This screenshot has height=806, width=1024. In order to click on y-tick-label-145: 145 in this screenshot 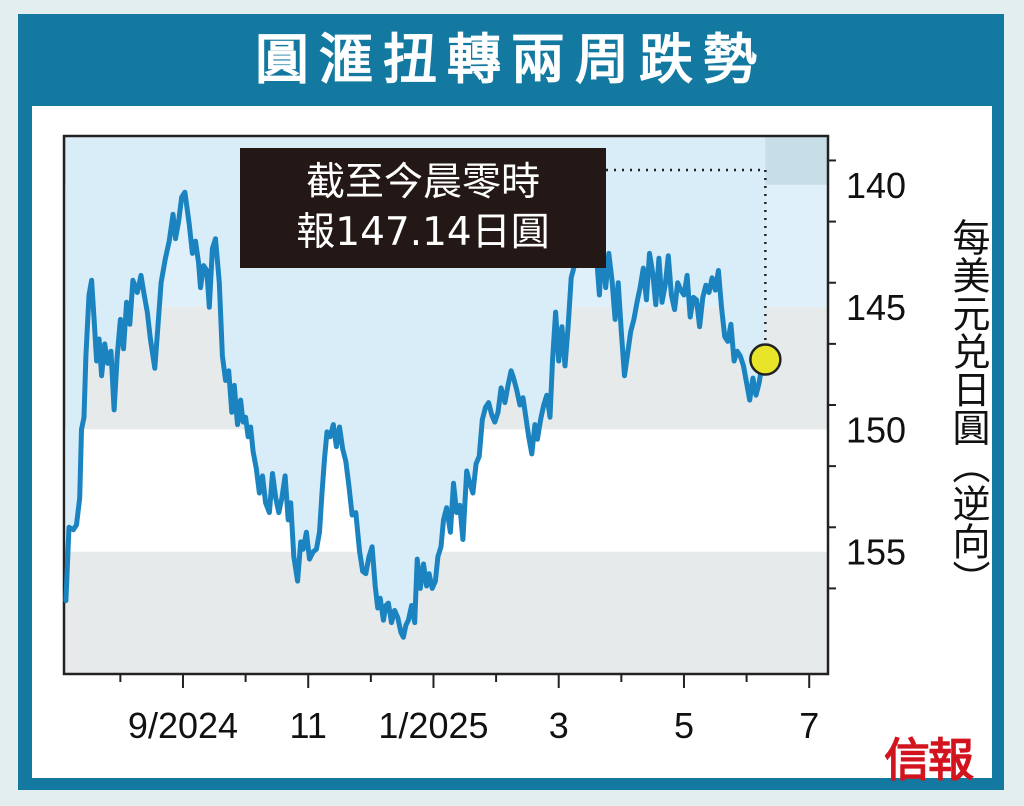, I will do `click(876, 307)`.